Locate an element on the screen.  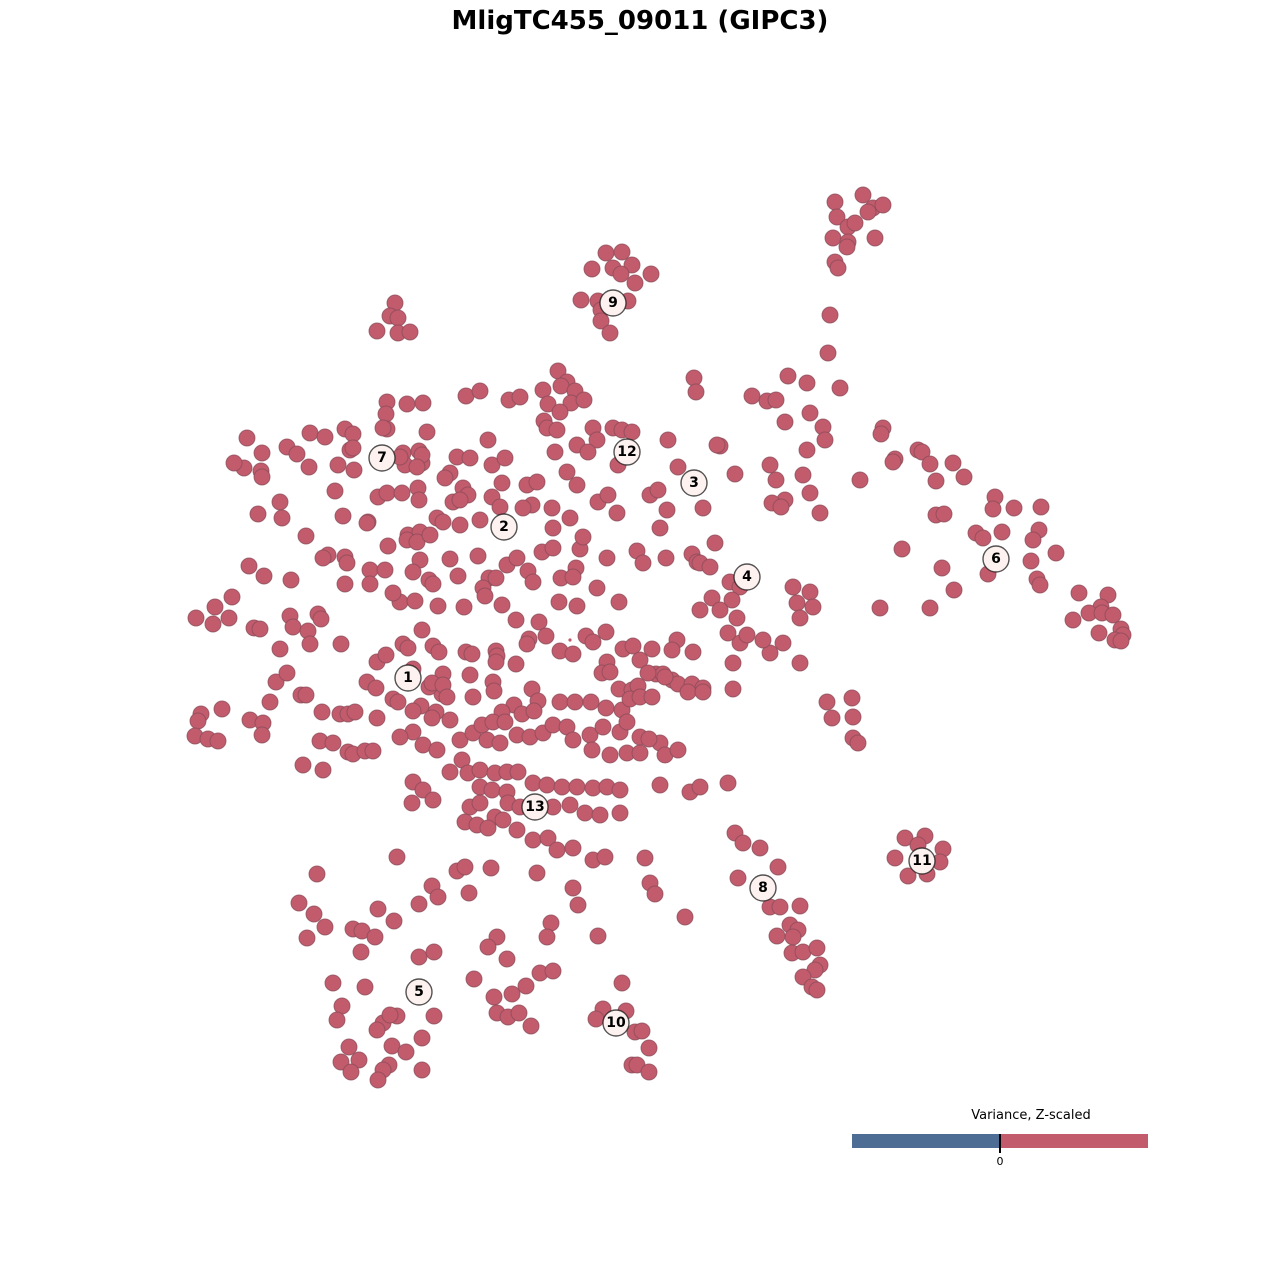
legend-zero-tick is located at coordinates (1000, 1143).